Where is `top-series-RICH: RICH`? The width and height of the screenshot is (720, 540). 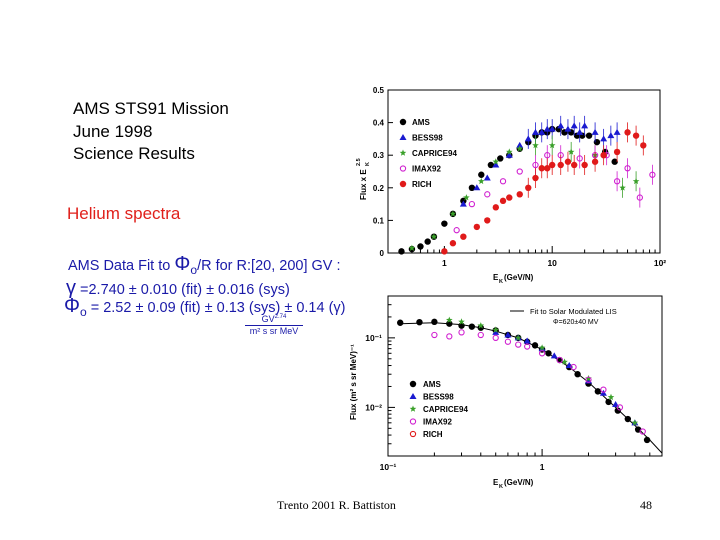
top-series-RICH: RICH is located at coordinates (523, 188).